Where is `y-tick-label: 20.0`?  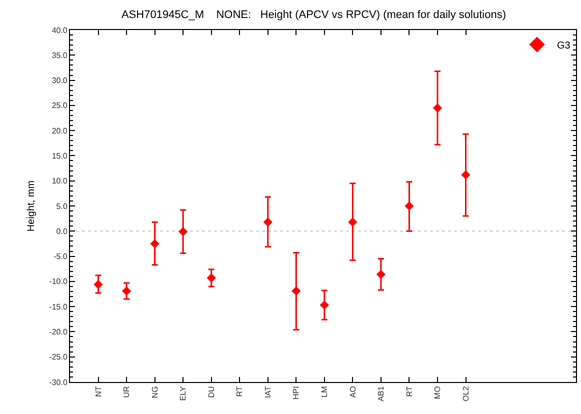 y-tick-label: 20.0 is located at coordinates (60, 131).